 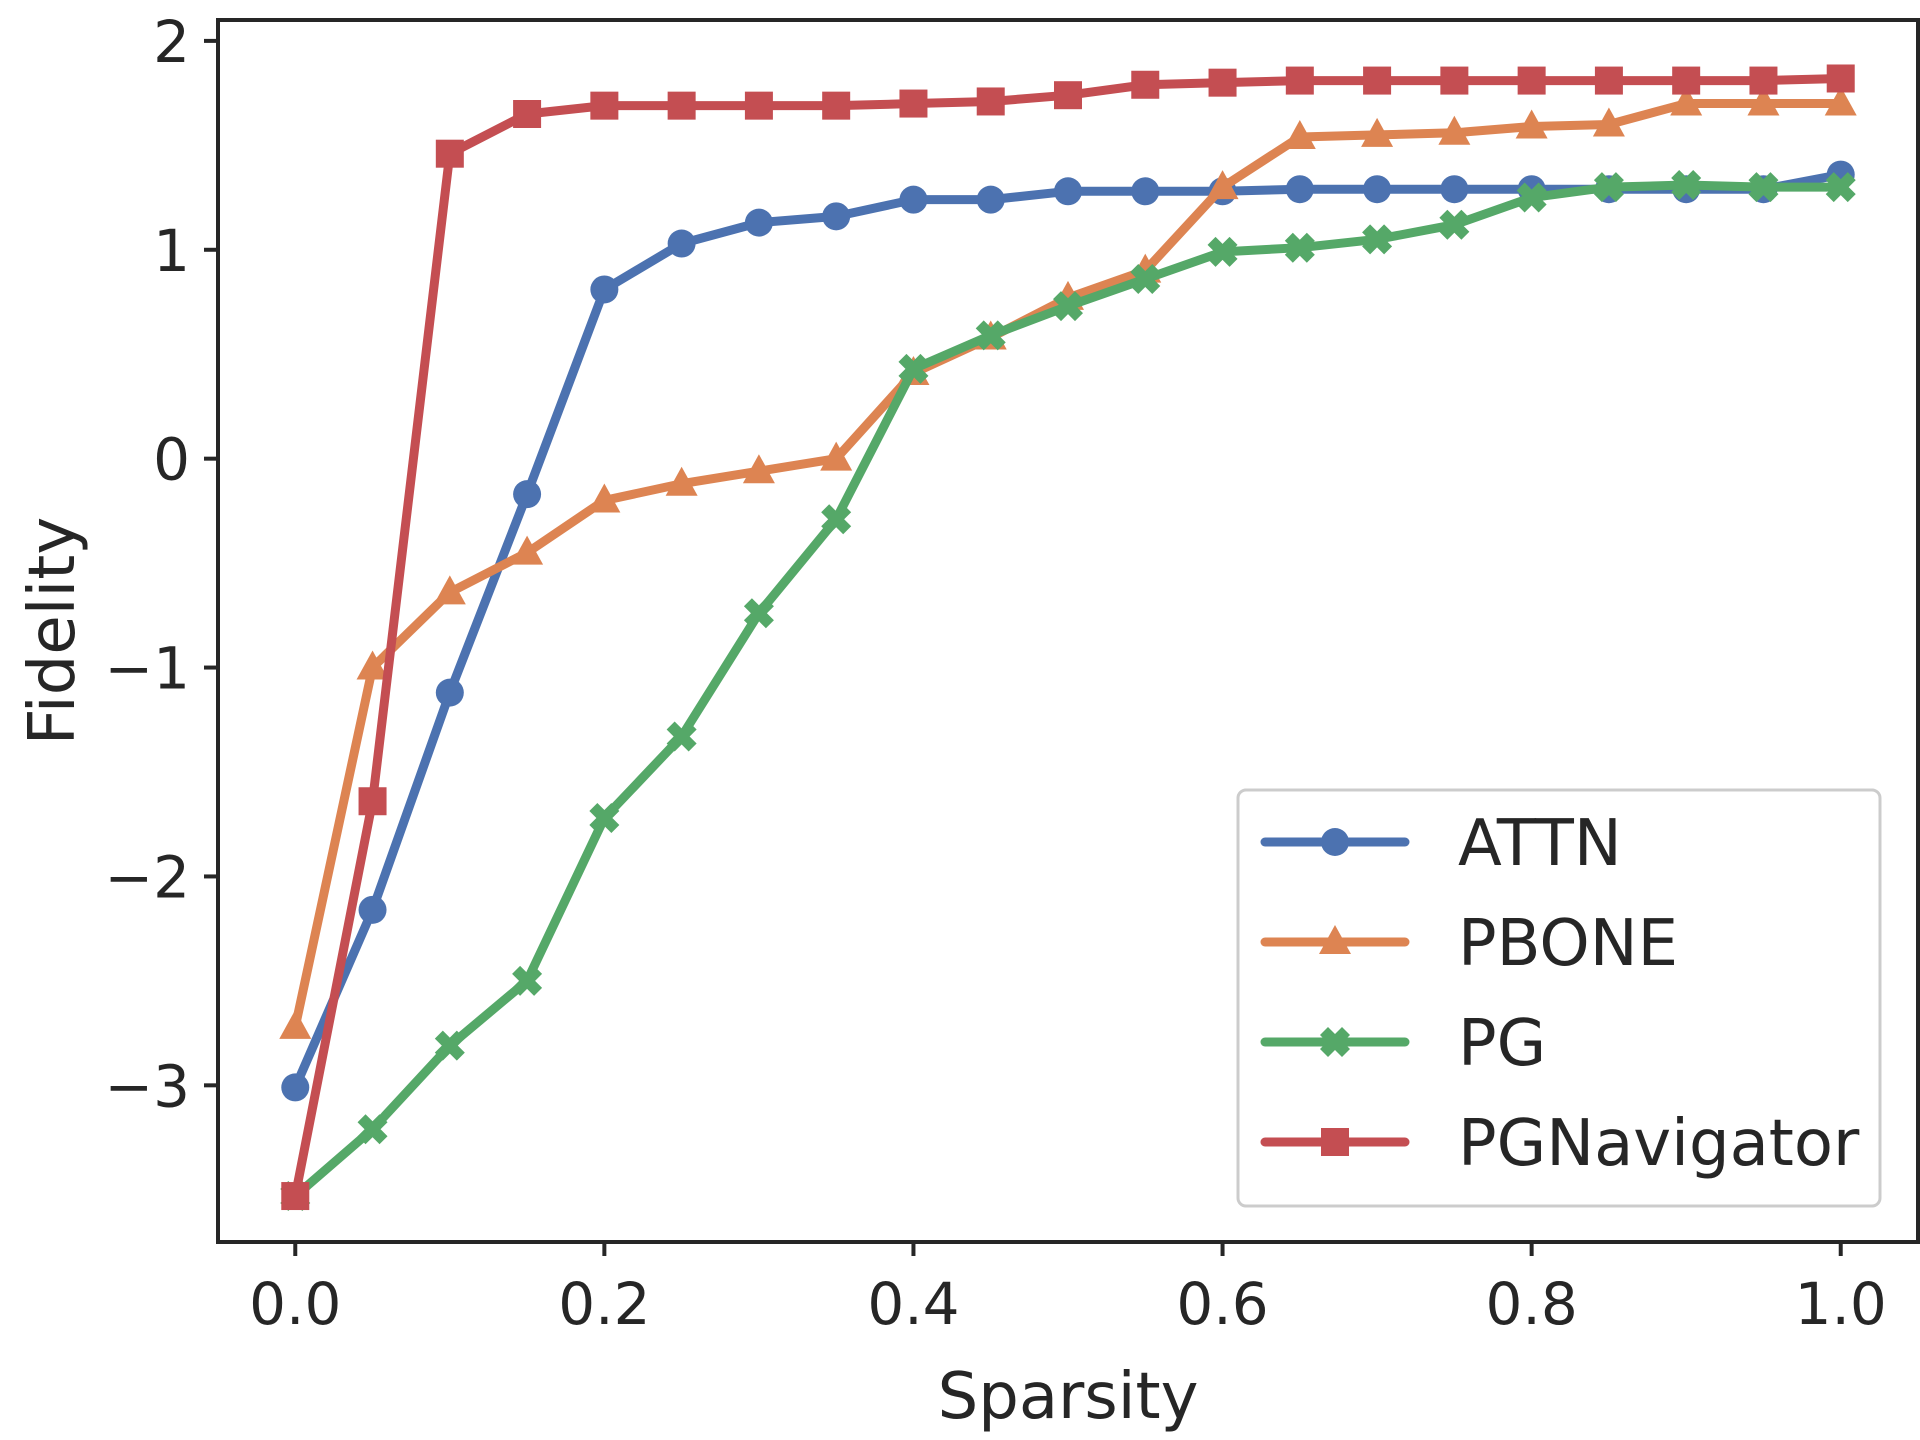 What do you see at coordinates (1532, 1304) in the screenshot?
I see `x-tick-label: 0.8` at bounding box center [1532, 1304].